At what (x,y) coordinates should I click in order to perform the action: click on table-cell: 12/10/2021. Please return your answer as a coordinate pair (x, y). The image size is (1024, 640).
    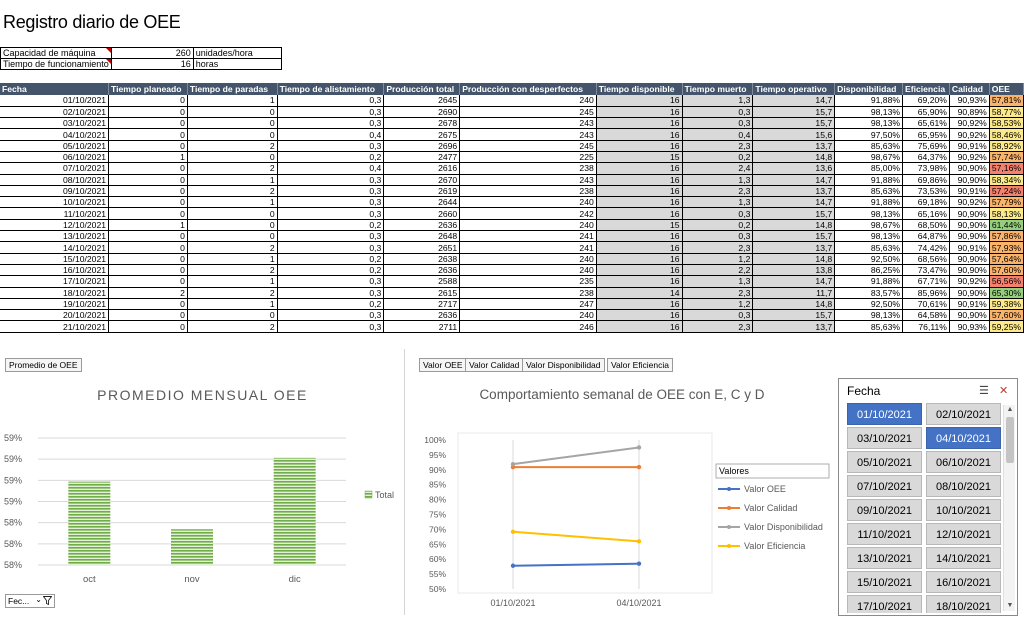
    Looking at the image, I should click on (55, 225).